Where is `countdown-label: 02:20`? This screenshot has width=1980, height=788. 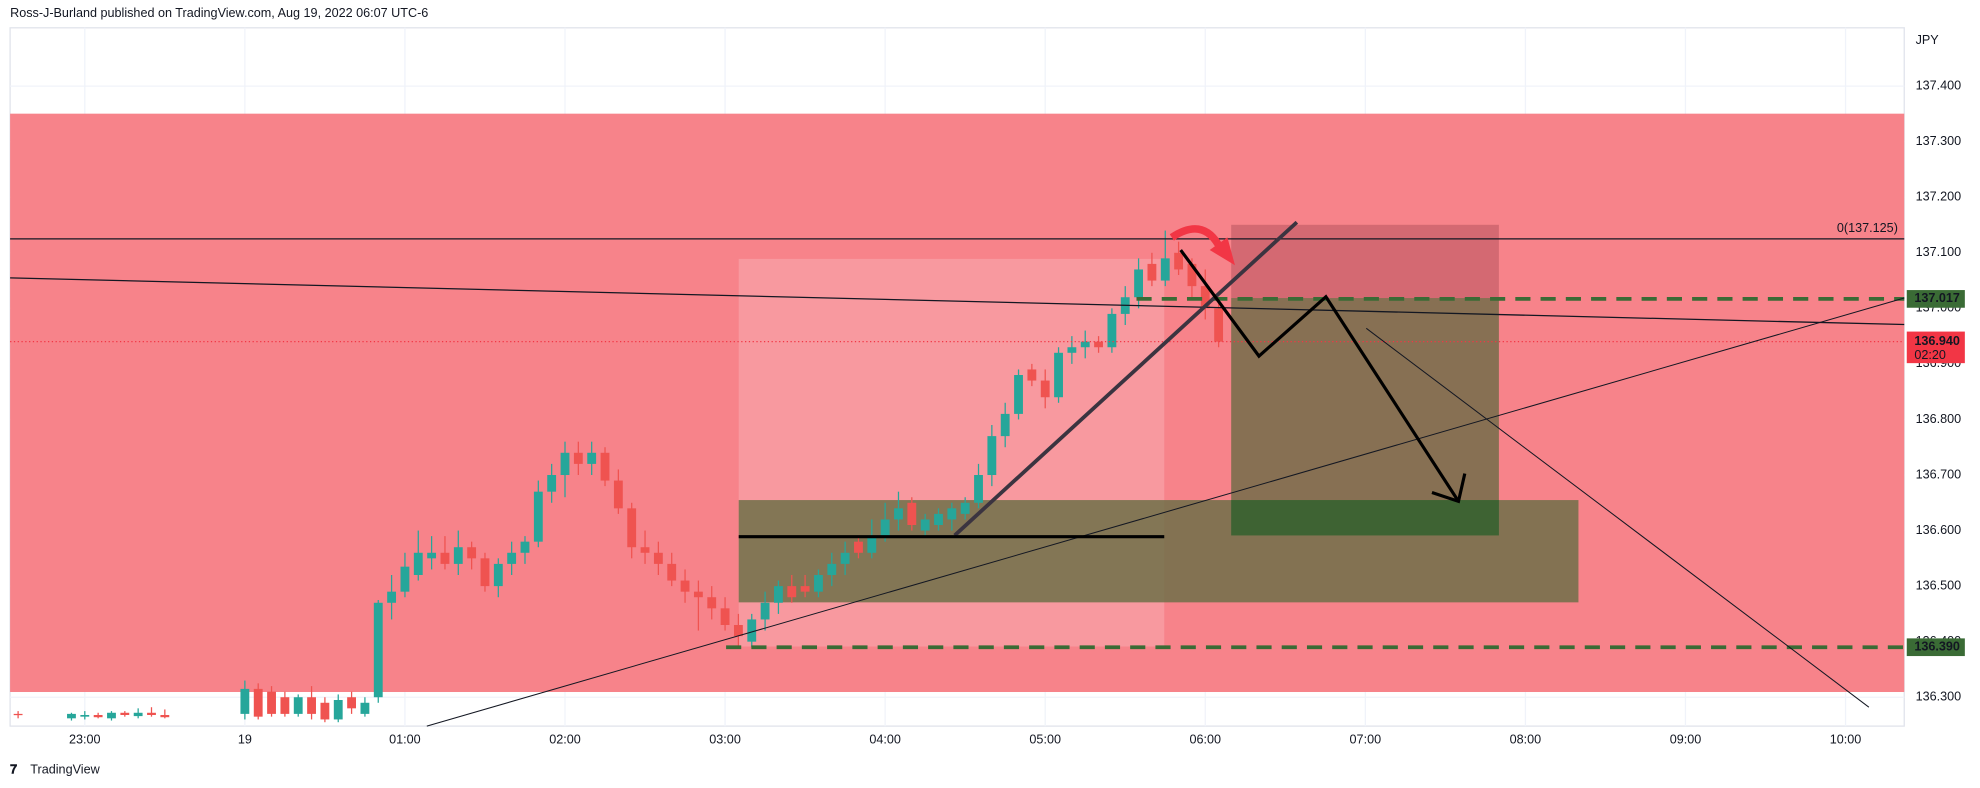 countdown-label: 02:20 is located at coordinates (1930, 355).